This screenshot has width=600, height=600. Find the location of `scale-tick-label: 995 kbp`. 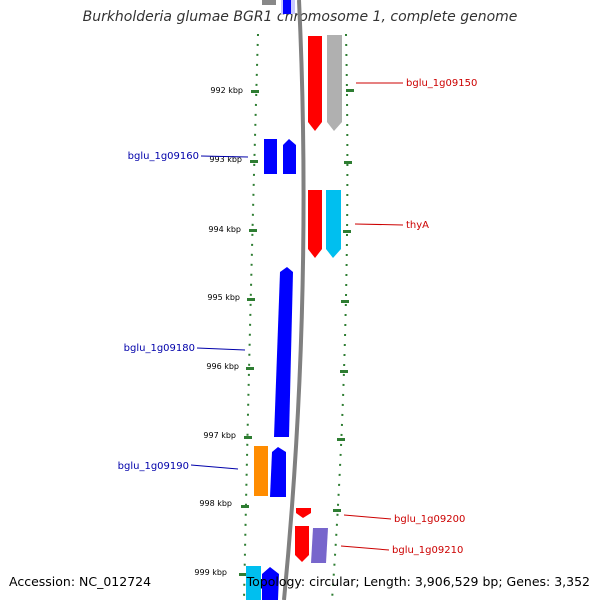

scale-tick-label: 995 kbp is located at coordinates (223, 297).